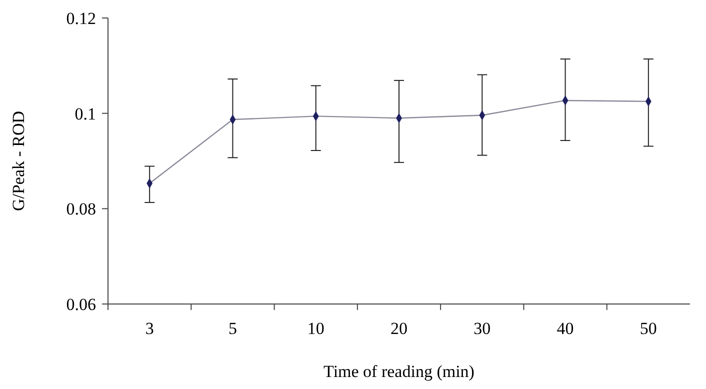  What do you see at coordinates (648, 328) in the screenshot?
I see `x-tick-label: 50` at bounding box center [648, 328].